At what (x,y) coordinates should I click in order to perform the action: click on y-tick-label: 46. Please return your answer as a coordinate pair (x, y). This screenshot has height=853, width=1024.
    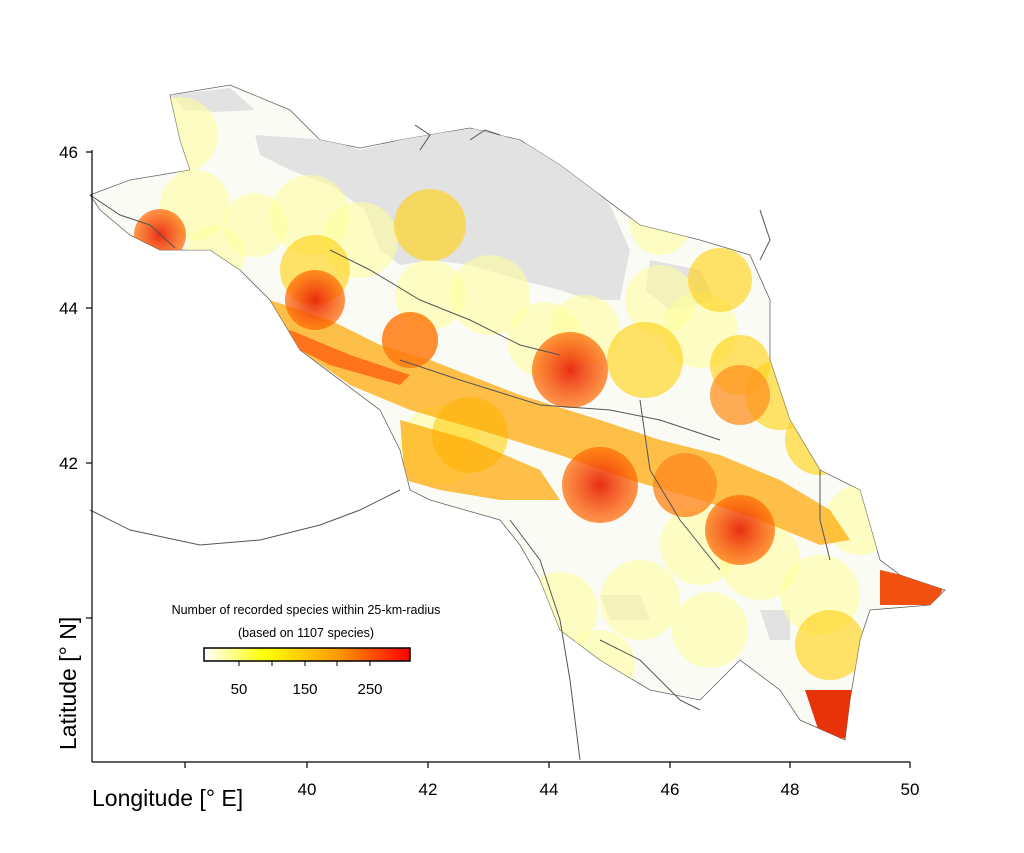
    Looking at the image, I should click on (68, 152).